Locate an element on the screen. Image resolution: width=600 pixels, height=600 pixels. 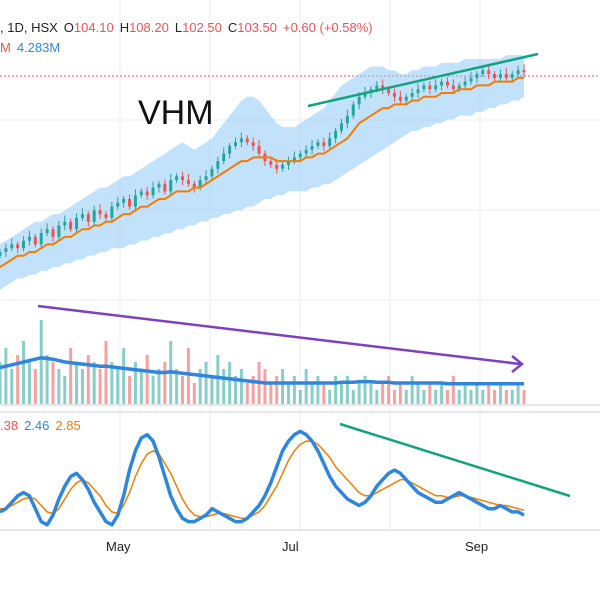
open-label: O is located at coordinates (68, 27).